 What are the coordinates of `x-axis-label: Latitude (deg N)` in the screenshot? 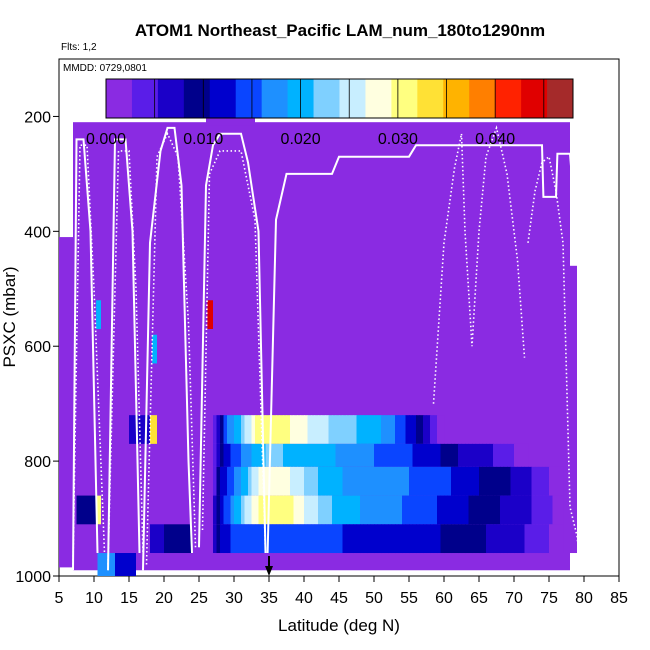 It's located at (339, 625).